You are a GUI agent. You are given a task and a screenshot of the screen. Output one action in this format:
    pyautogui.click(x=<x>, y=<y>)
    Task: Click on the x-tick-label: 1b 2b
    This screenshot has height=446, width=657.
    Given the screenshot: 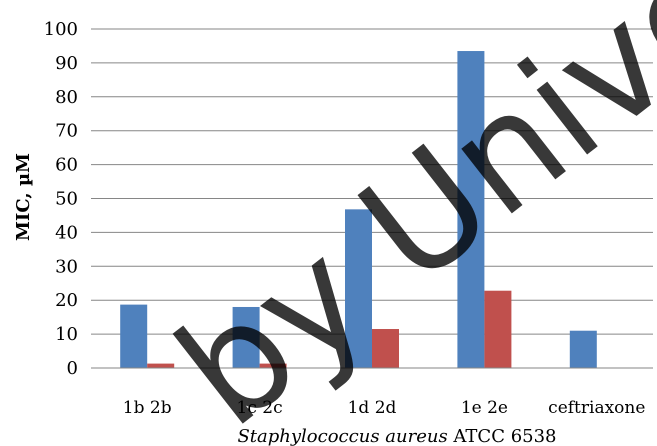 What is the action you would take?
    pyautogui.click(x=147, y=408)
    